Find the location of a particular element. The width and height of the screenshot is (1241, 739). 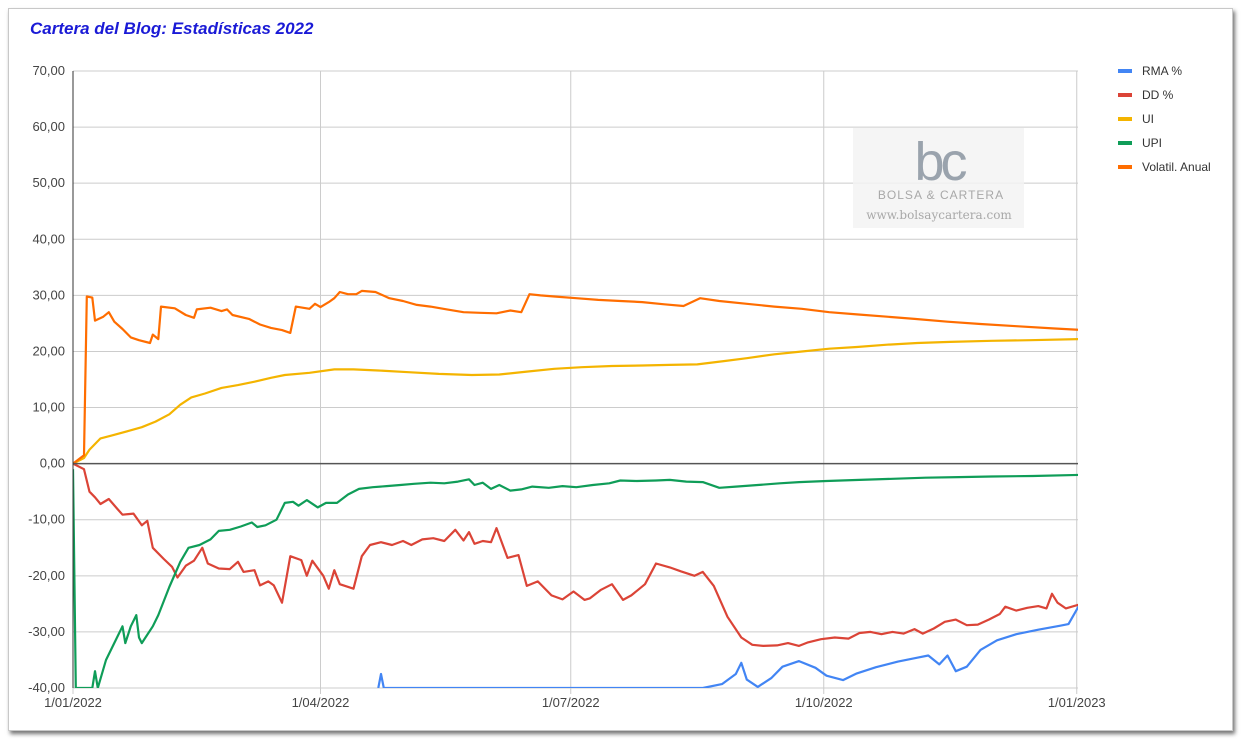

series-line-rma is located at coordinates (727, 646).